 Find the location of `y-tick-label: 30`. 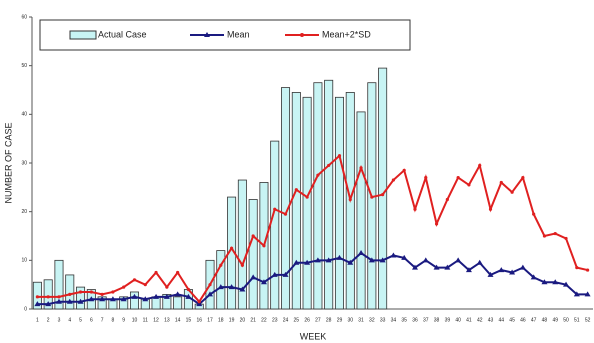

y-tick-label: 30 is located at coordinates (24, 163).